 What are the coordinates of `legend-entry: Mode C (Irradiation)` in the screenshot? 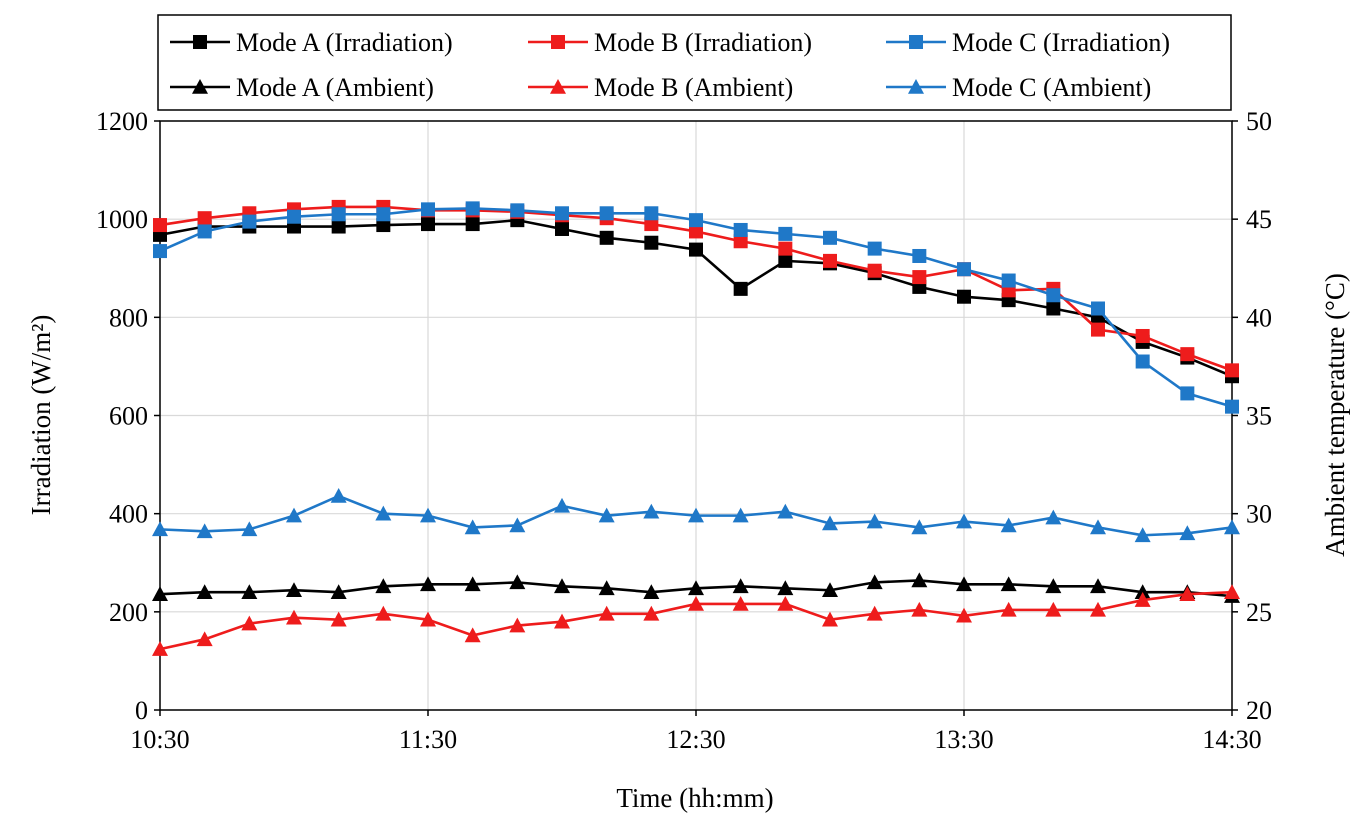 It's located at (1028, 42).